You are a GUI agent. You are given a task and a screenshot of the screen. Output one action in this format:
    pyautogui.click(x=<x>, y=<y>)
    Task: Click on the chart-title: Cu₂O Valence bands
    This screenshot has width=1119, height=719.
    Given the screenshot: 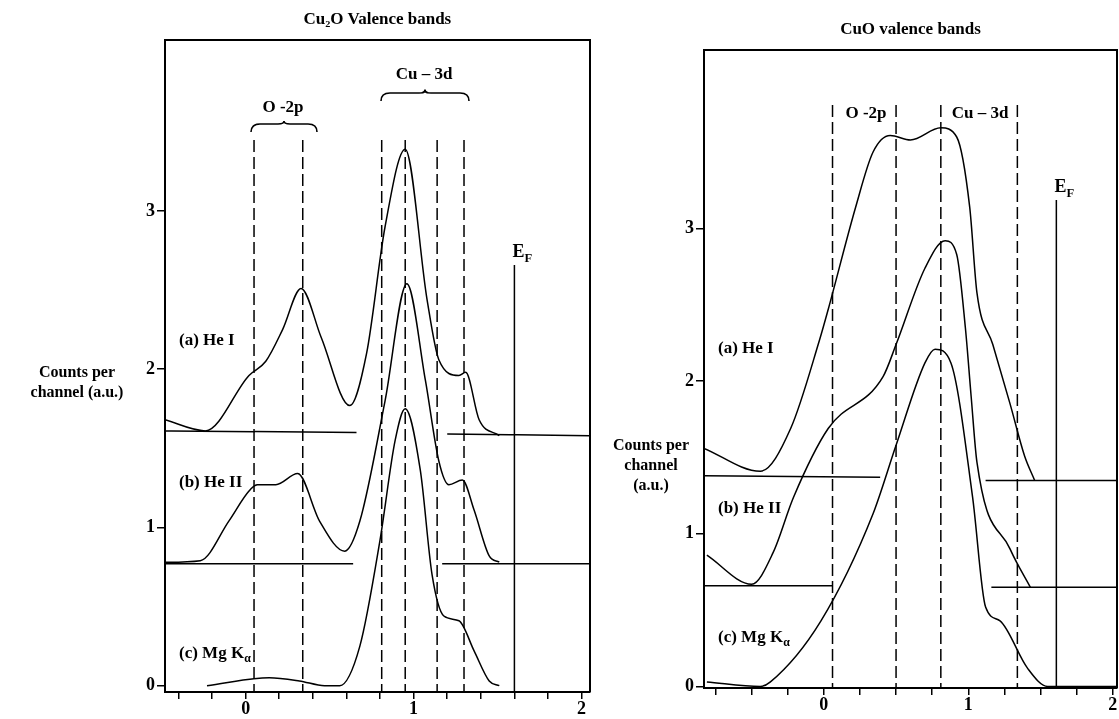 What is the action you would take?
    pyautogui.click(x=377, y=18)
    